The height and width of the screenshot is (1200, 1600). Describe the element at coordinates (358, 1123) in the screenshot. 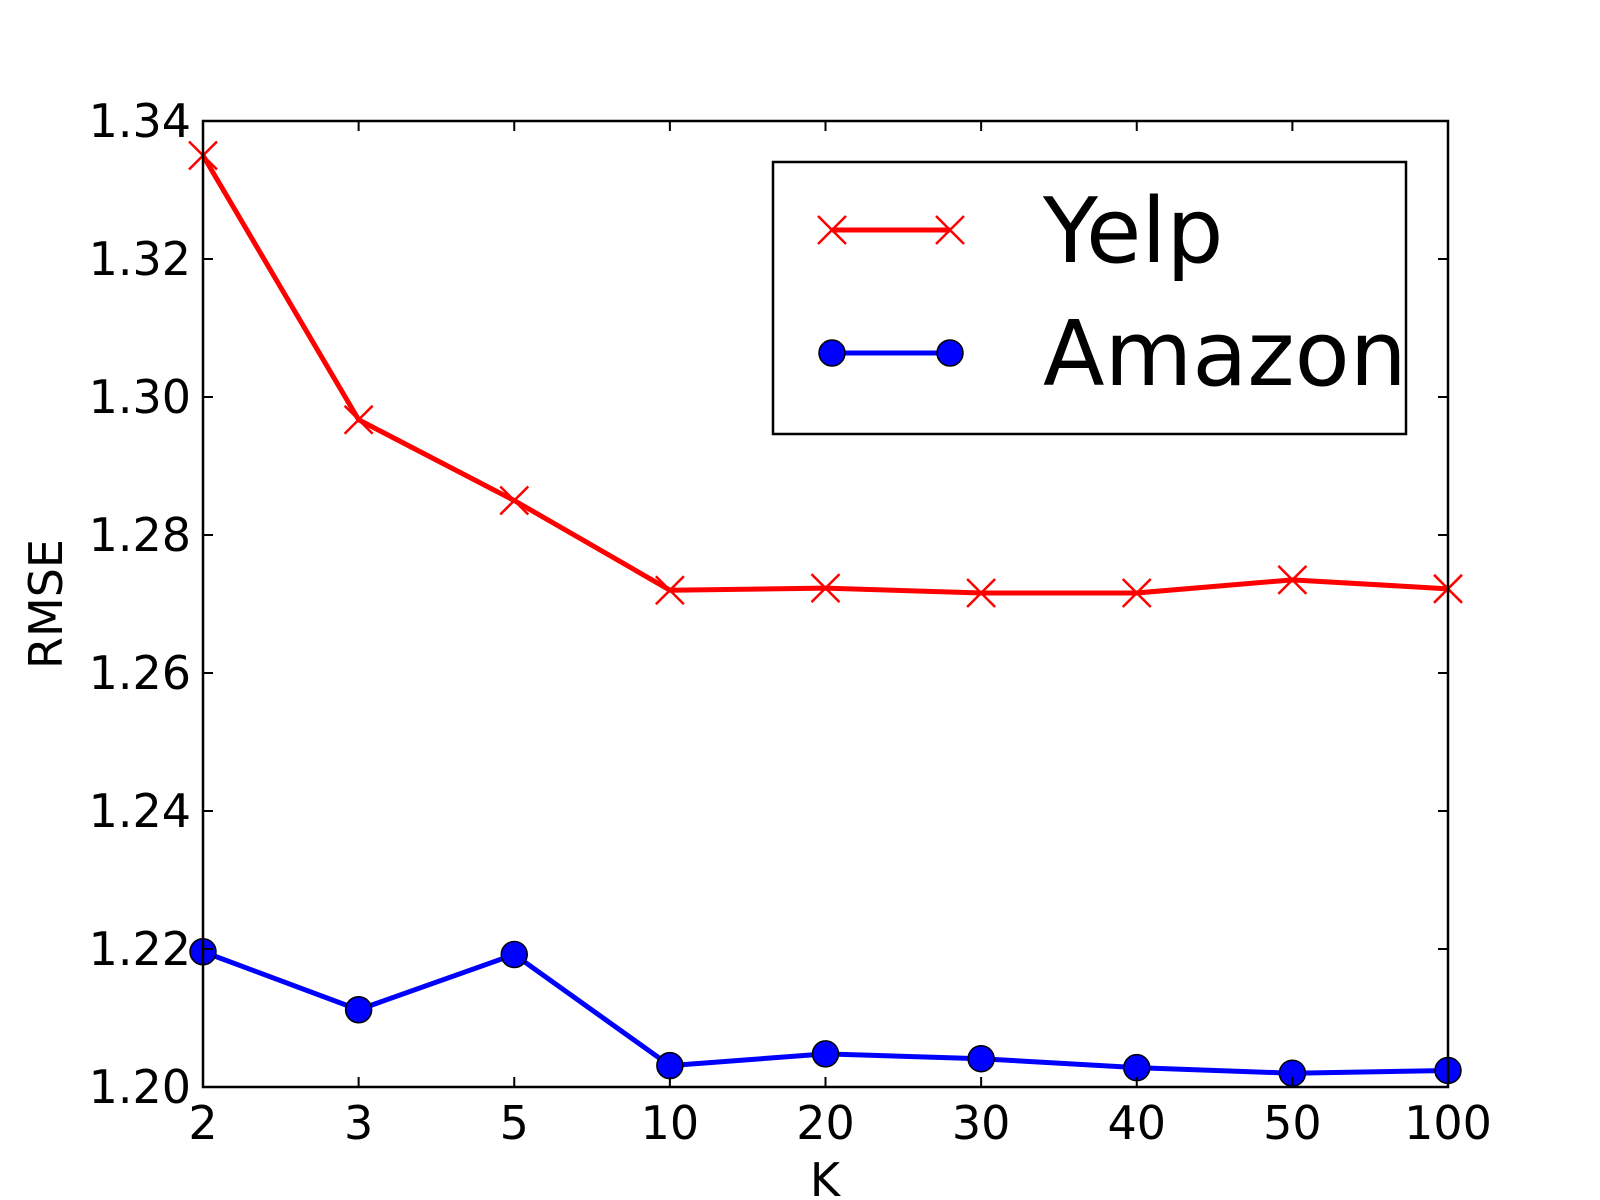

I see `x-tick-label: 3` at that location.